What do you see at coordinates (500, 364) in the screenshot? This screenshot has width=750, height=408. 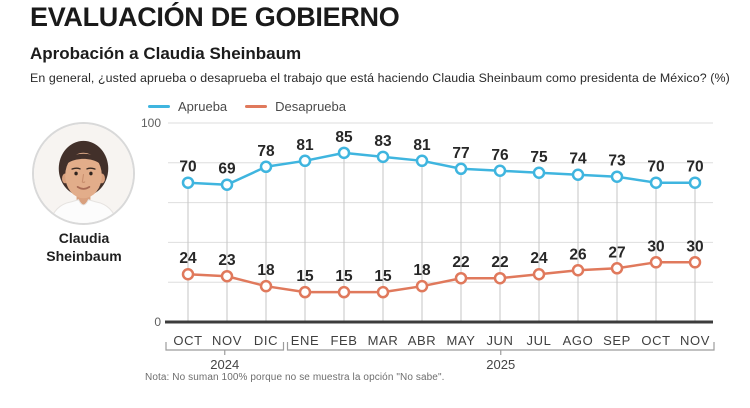 I see `svg-text: 2025` at bounding box center [500, 364].